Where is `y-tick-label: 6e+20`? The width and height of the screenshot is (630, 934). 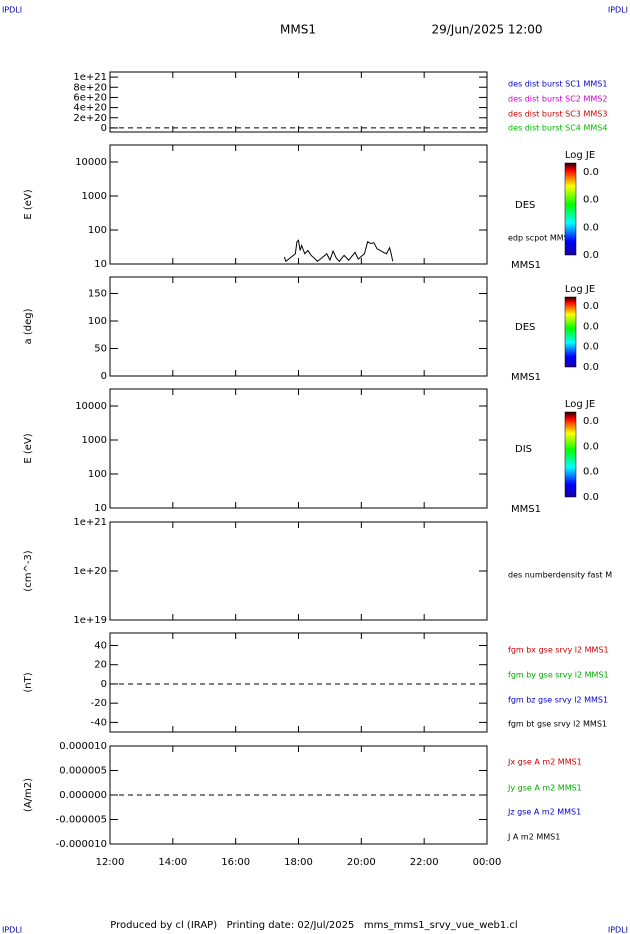 y-tick-label: 6e+20 is located at coordinates (90, 97).